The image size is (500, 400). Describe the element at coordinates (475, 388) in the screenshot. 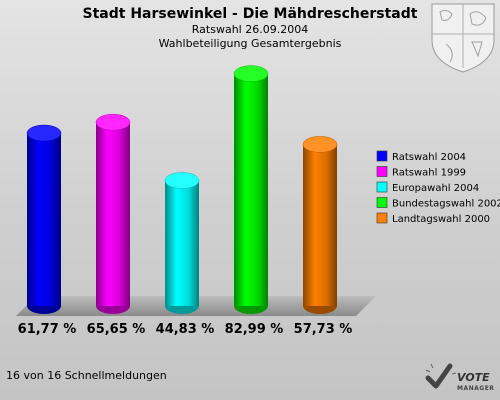

I see `logo-sub: MANAGER` at that location.